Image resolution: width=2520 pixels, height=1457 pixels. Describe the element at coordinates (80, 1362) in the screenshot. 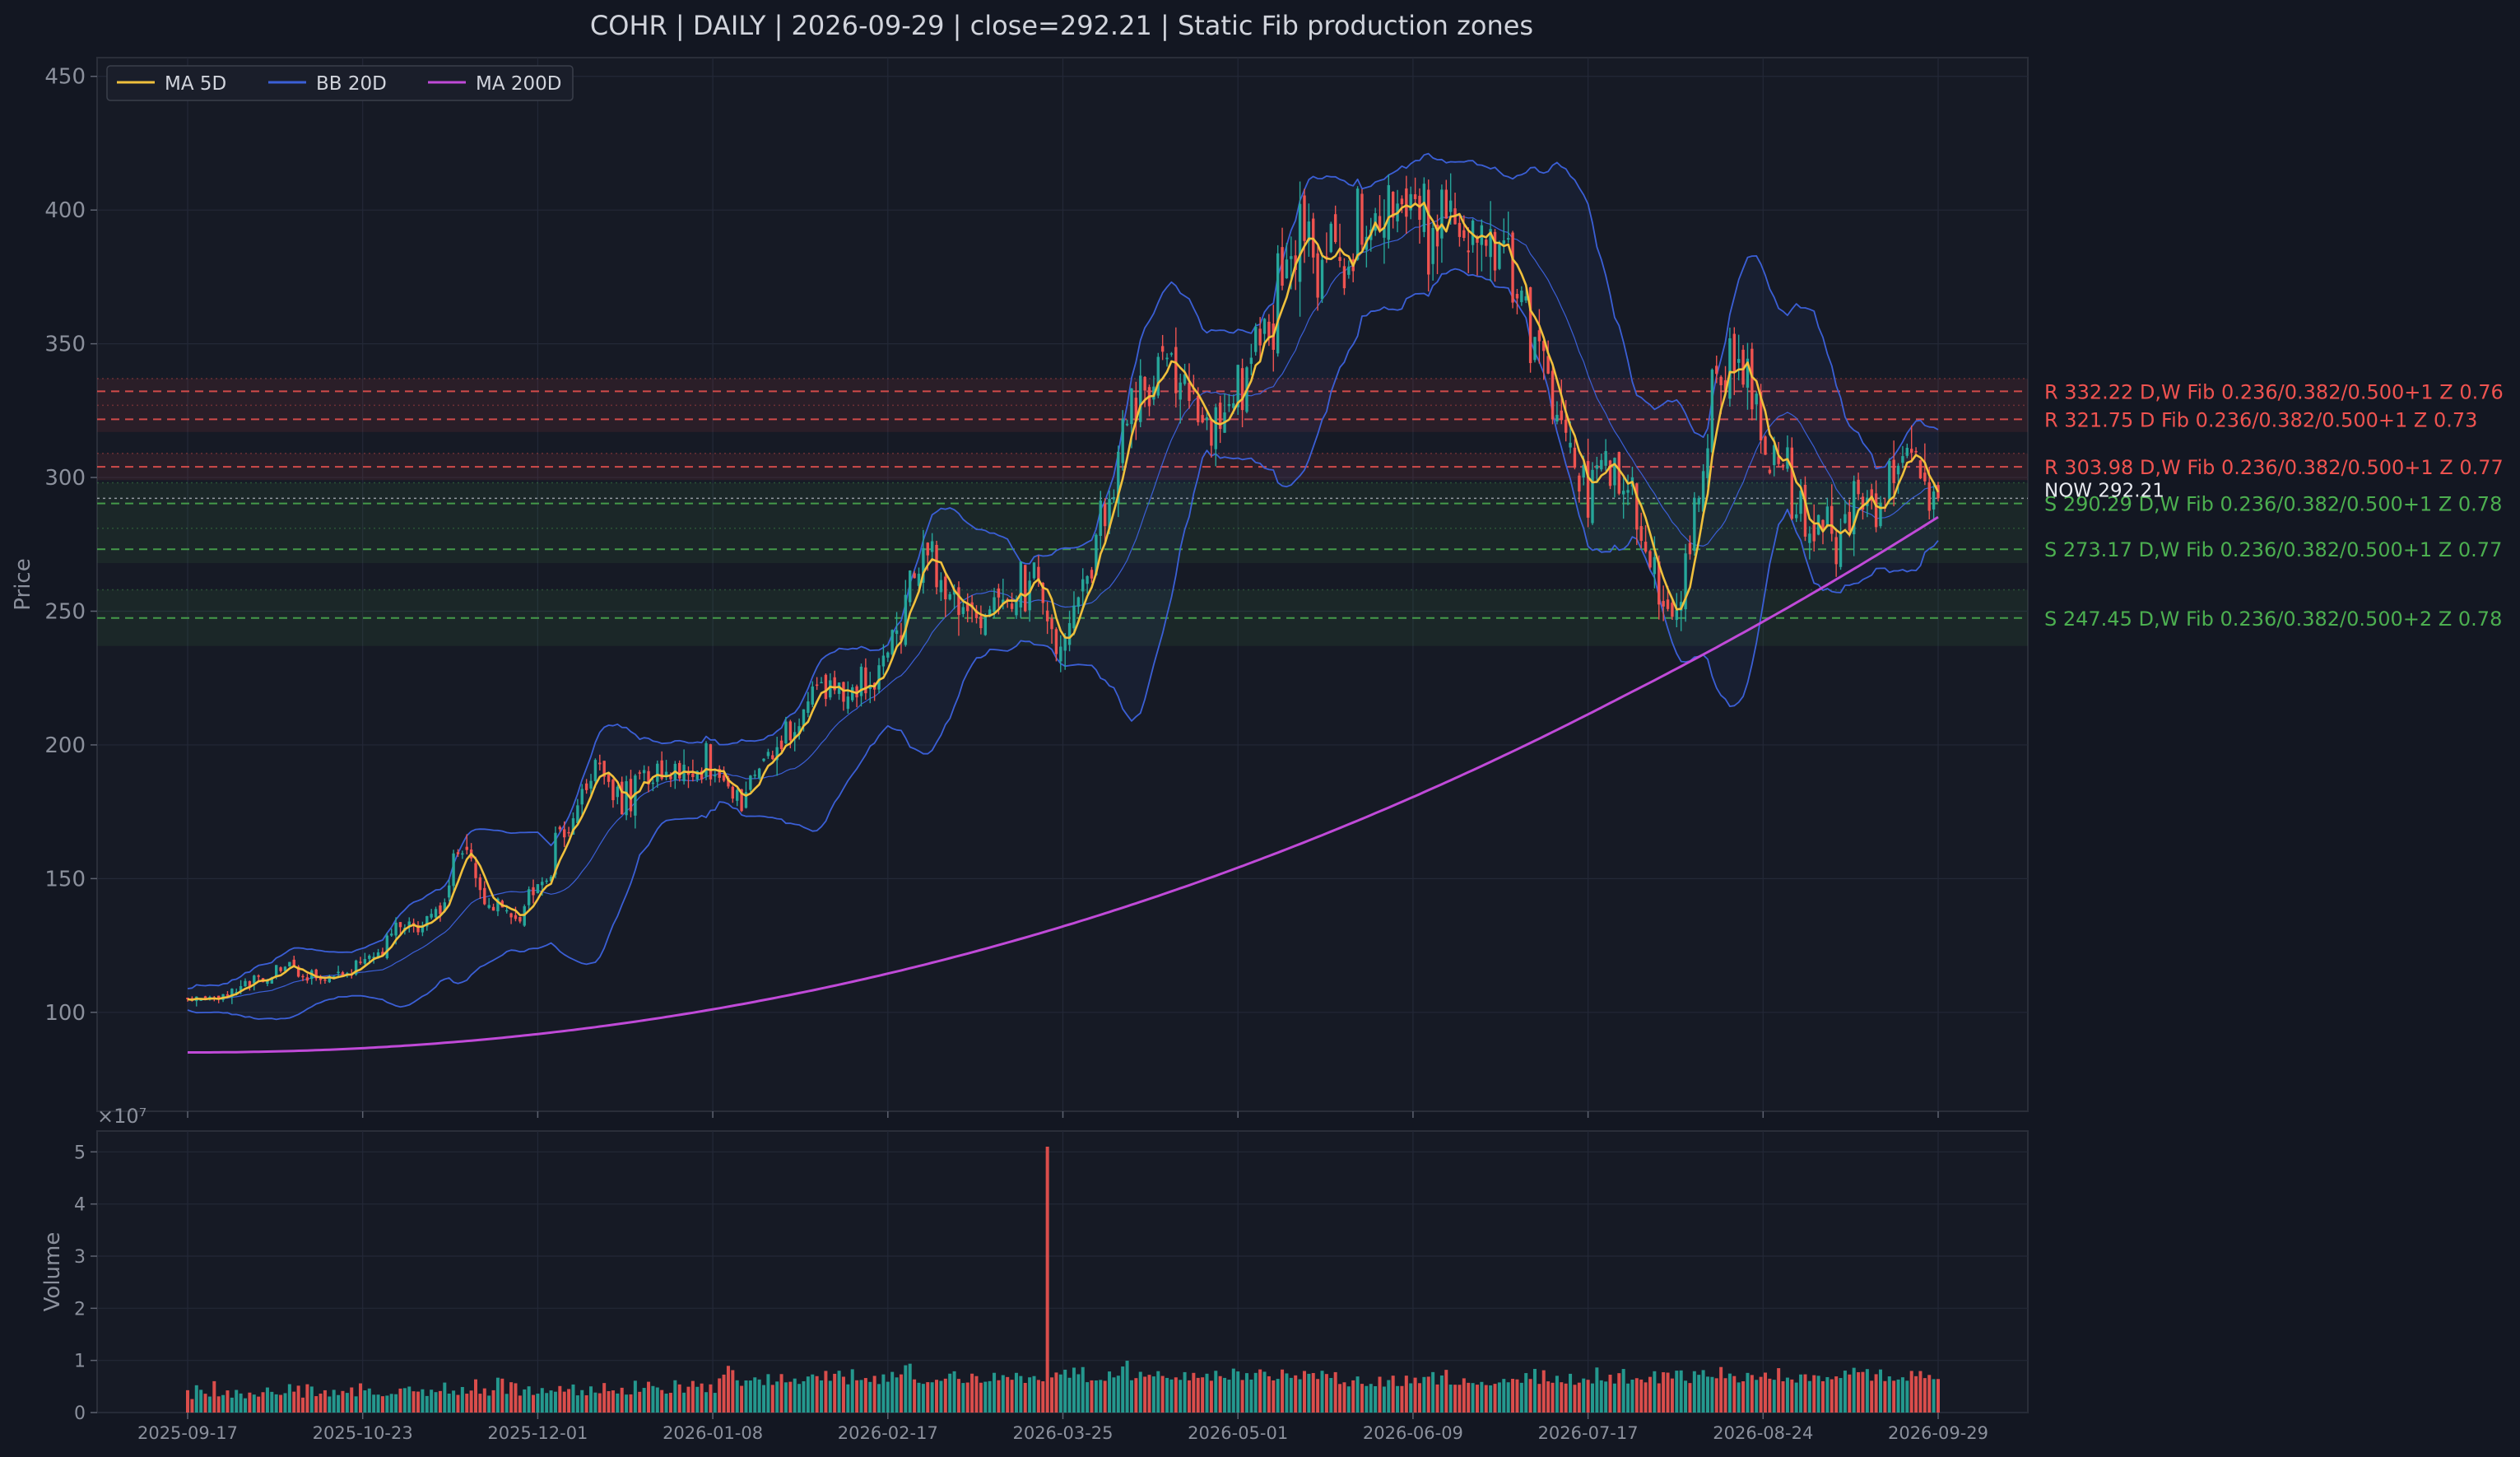

I see `volume-tick-label: 1` at that location.